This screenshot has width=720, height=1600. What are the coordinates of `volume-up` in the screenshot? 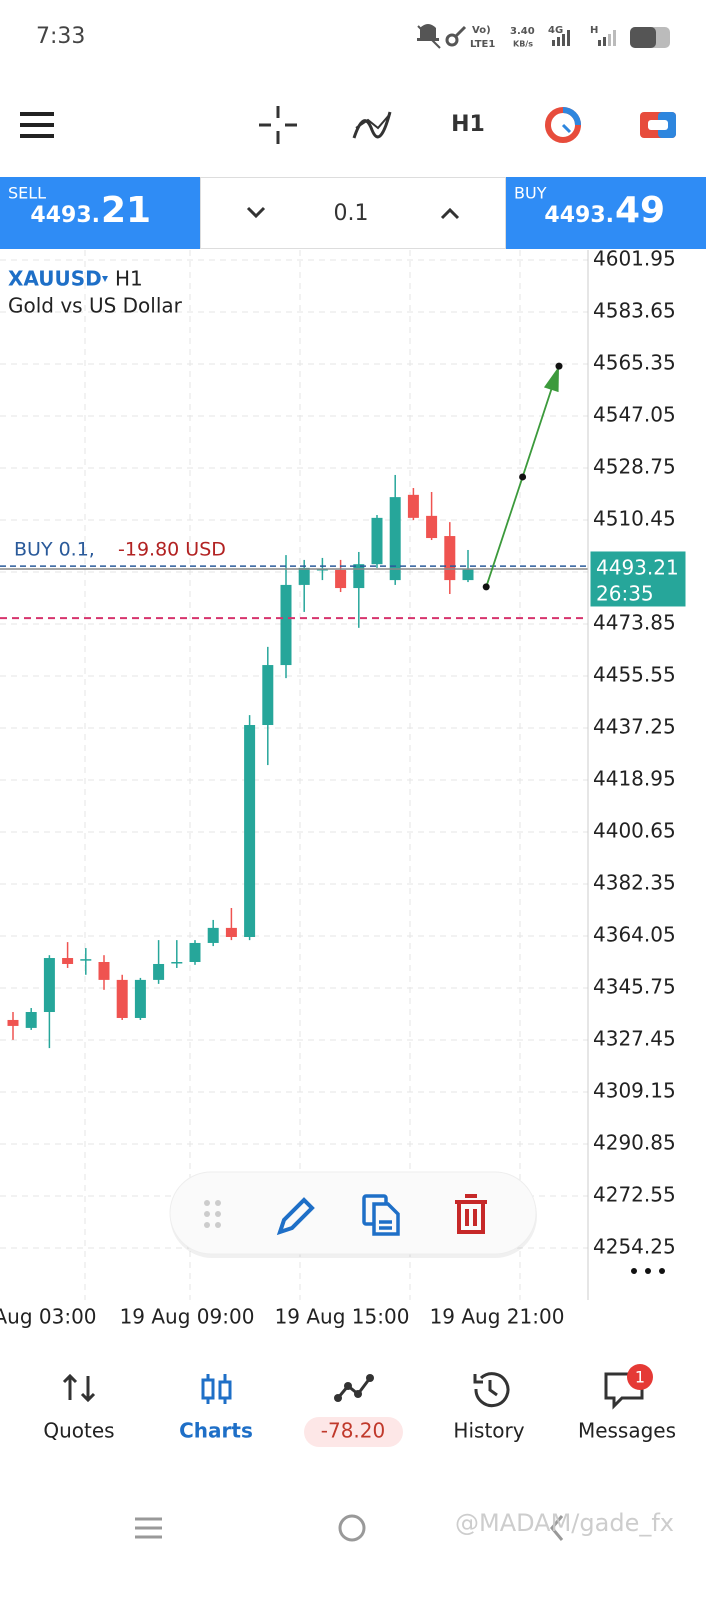 It's located at (450, 213).